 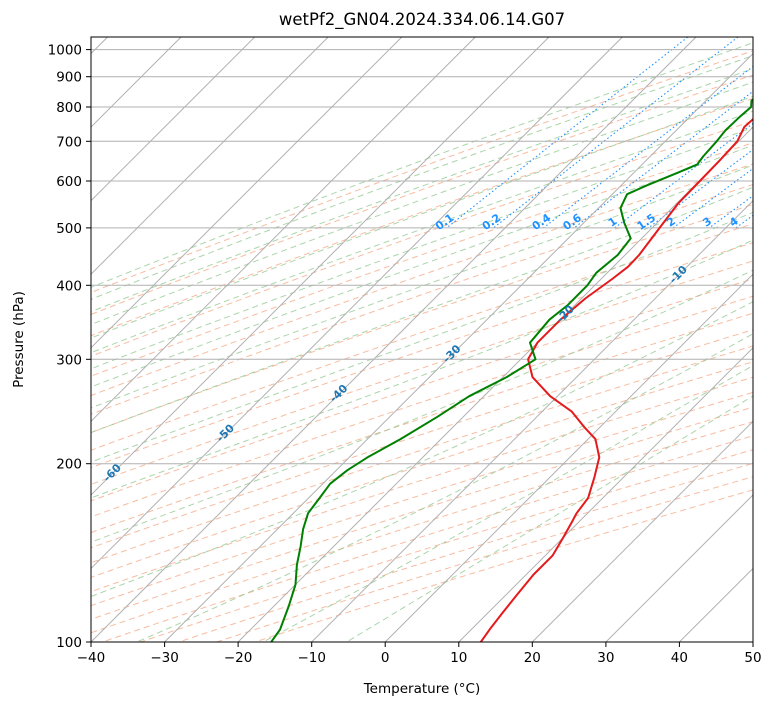 What do you see at coordinates (532, 658) in the screenshot?
I see `x-tick-label: 20` at bounding box center [532, 658].